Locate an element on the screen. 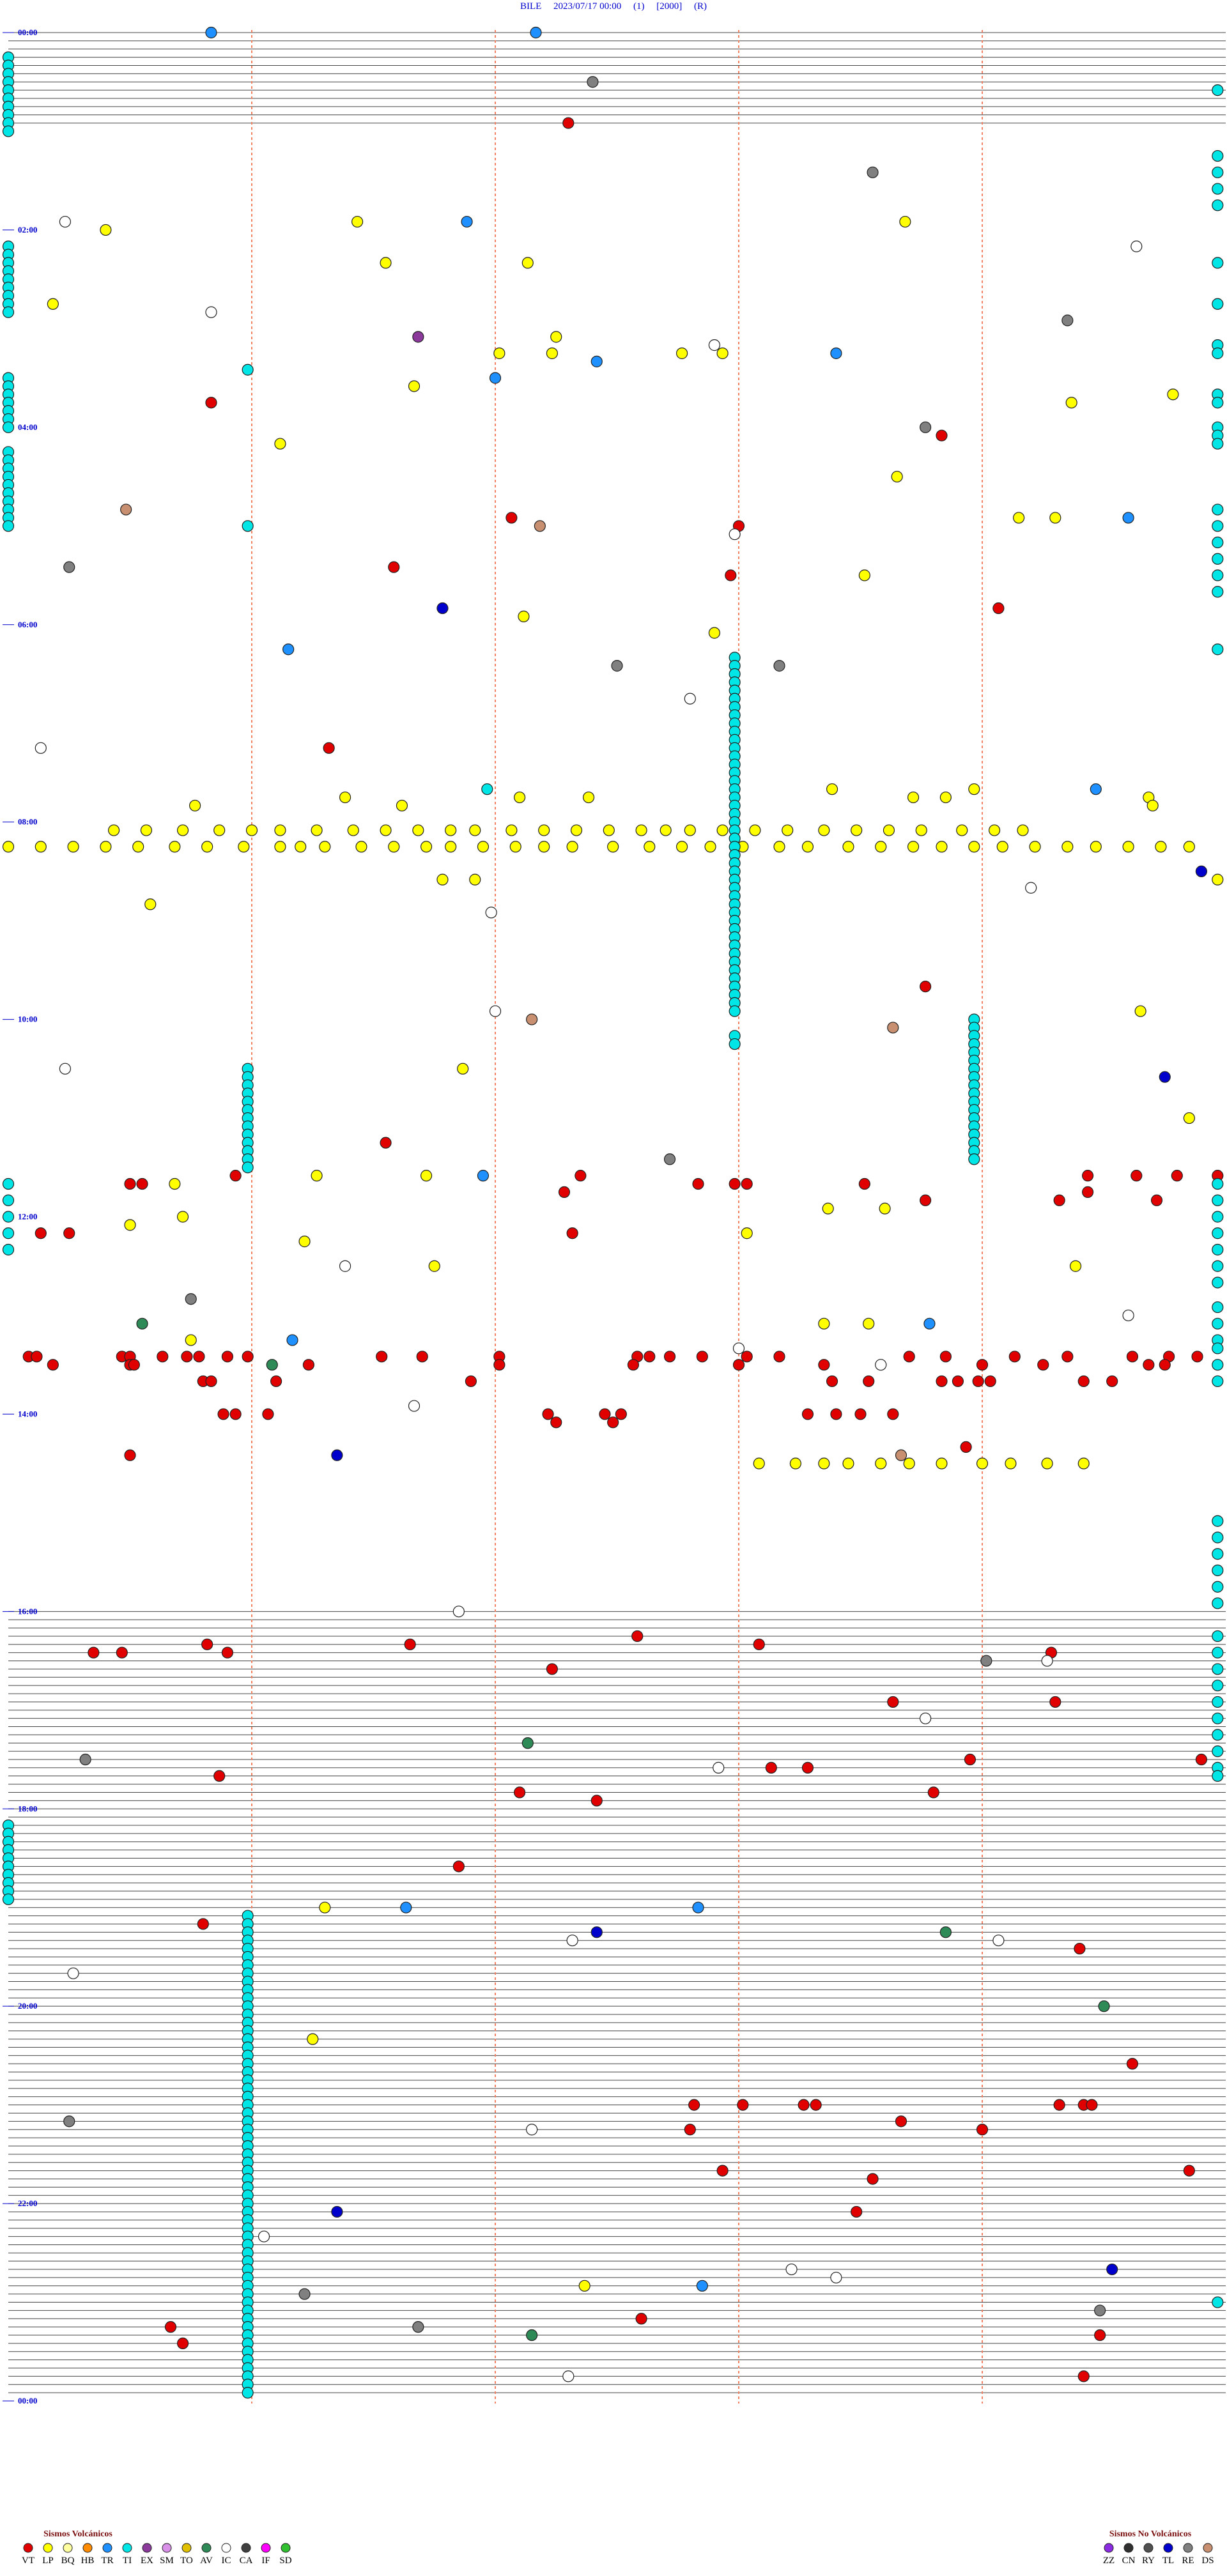 This screenshot has height=2576, width=1227. legend-label: TR is located at coordinates (107, 2561).